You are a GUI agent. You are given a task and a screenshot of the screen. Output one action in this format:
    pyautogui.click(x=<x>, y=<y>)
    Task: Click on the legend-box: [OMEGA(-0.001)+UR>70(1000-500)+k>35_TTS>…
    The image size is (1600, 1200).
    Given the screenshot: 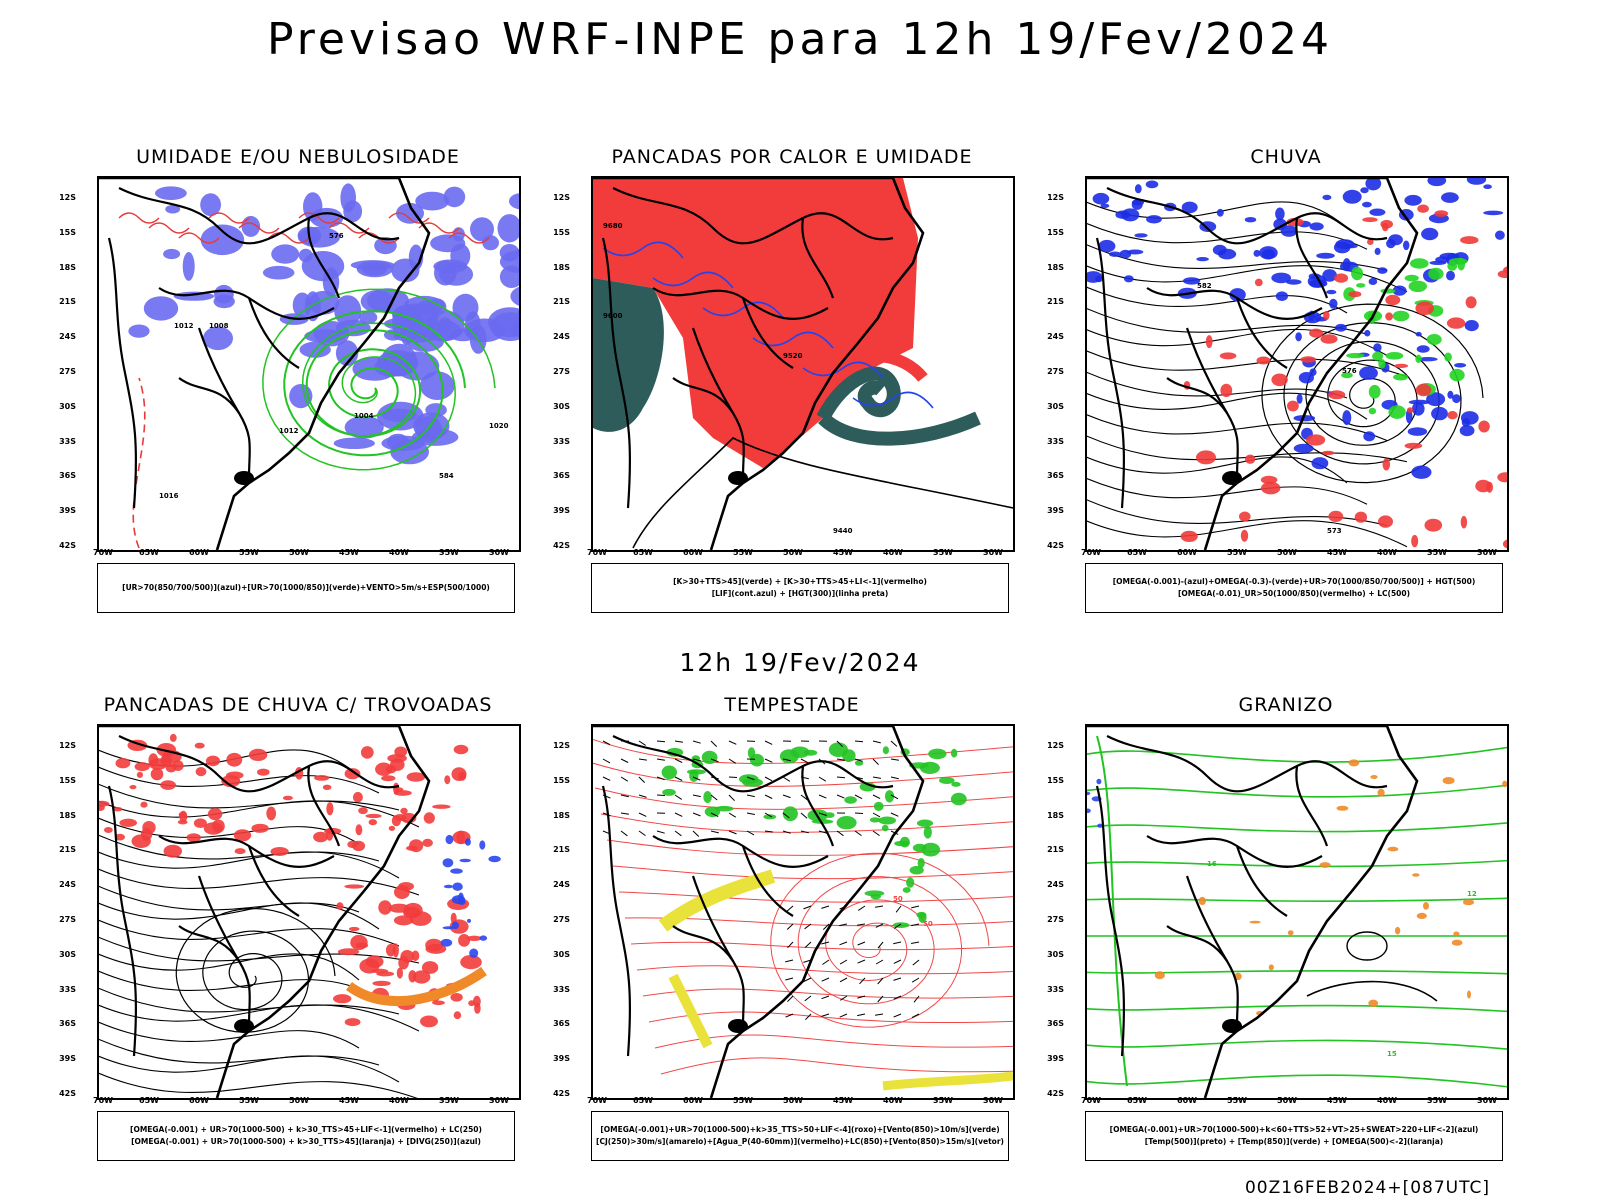 What is the action you would take?
    pyautogui.click(x=800, y=1136)
    